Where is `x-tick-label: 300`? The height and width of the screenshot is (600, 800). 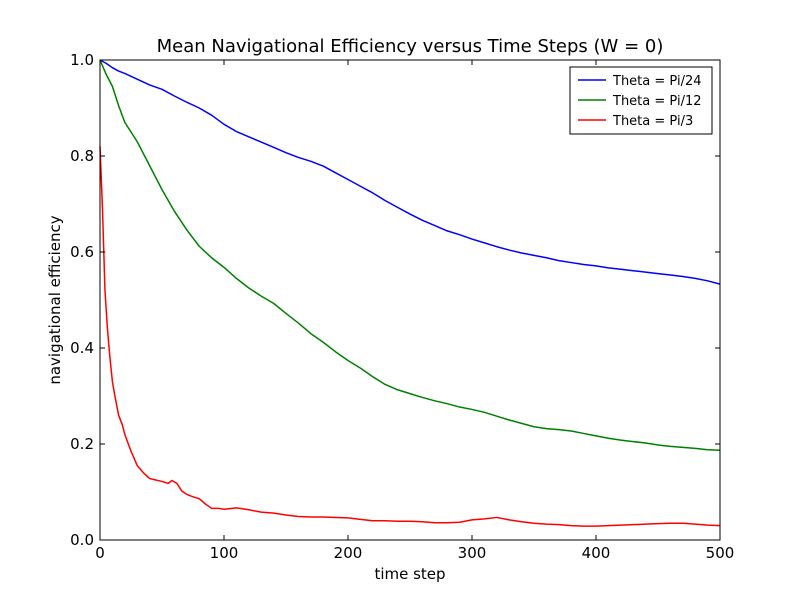
x-tick-label: 300 is located at coordinates (472, 553).